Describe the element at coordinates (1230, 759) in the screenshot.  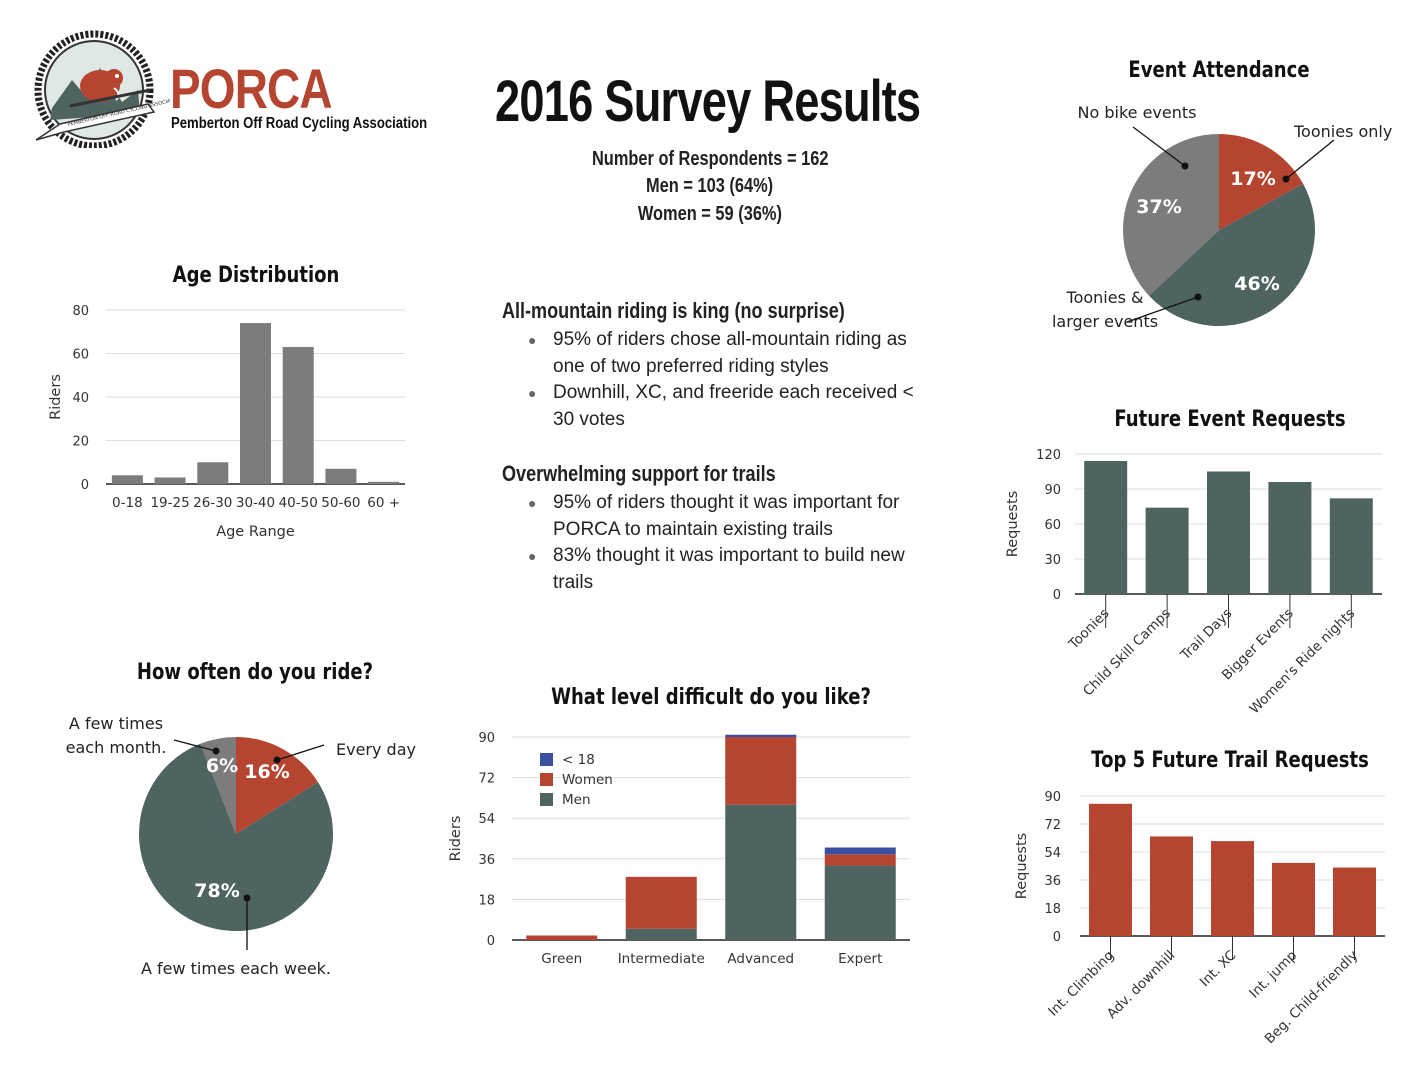
I see `trails-title: Top 5 Future Trail Requests` at that location.